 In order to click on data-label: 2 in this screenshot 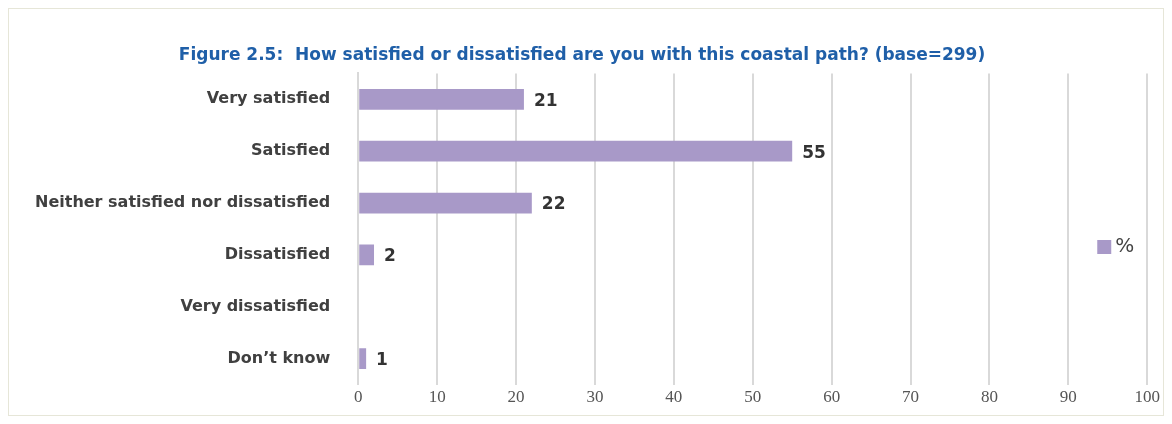, I will do `click(390, 255)`.